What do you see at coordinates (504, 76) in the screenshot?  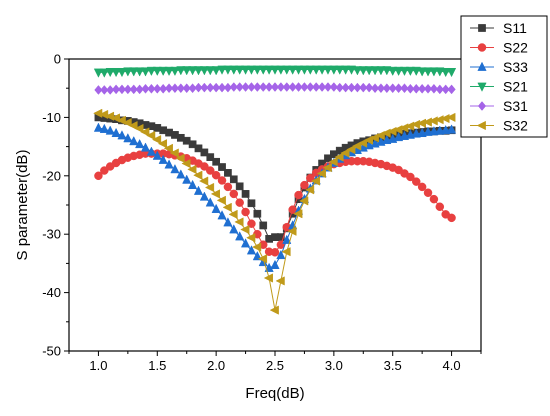 I see `legend-box` at bounding box center [504, 76].